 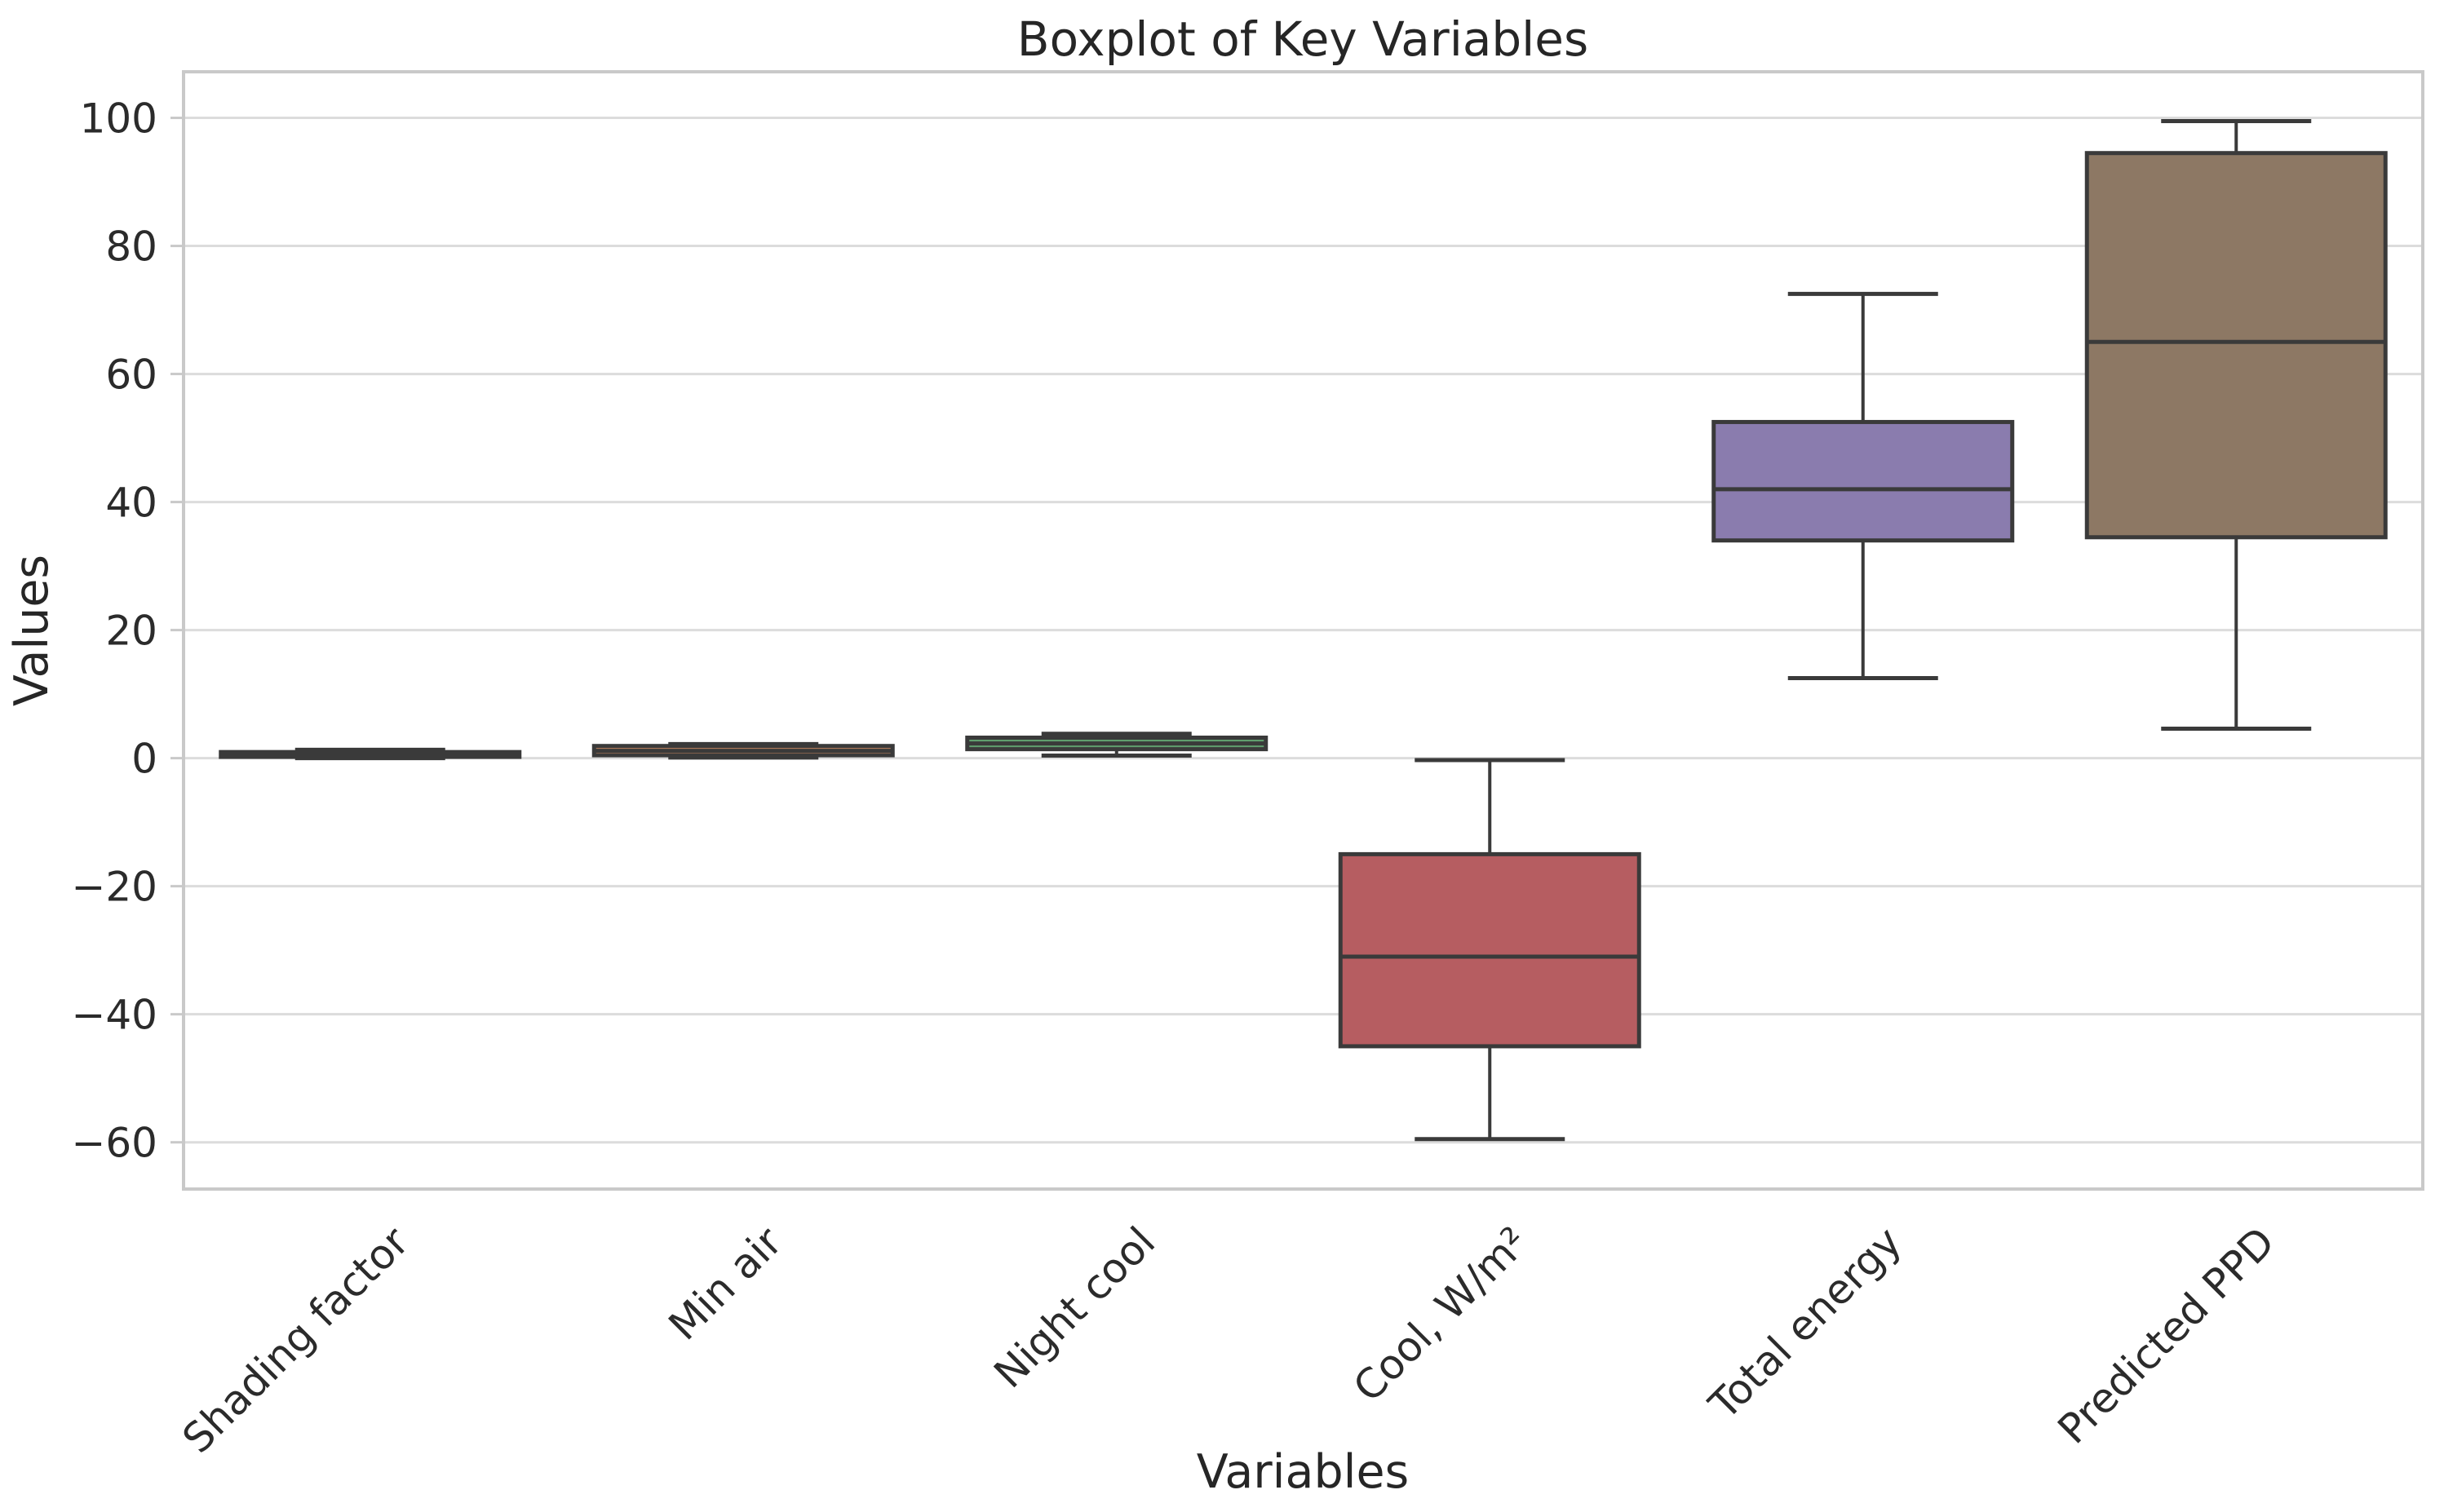 I want to click on y-tick-layer: −60 −40 −20 0 20 40 60 80 100, so click(x=128, y=631).